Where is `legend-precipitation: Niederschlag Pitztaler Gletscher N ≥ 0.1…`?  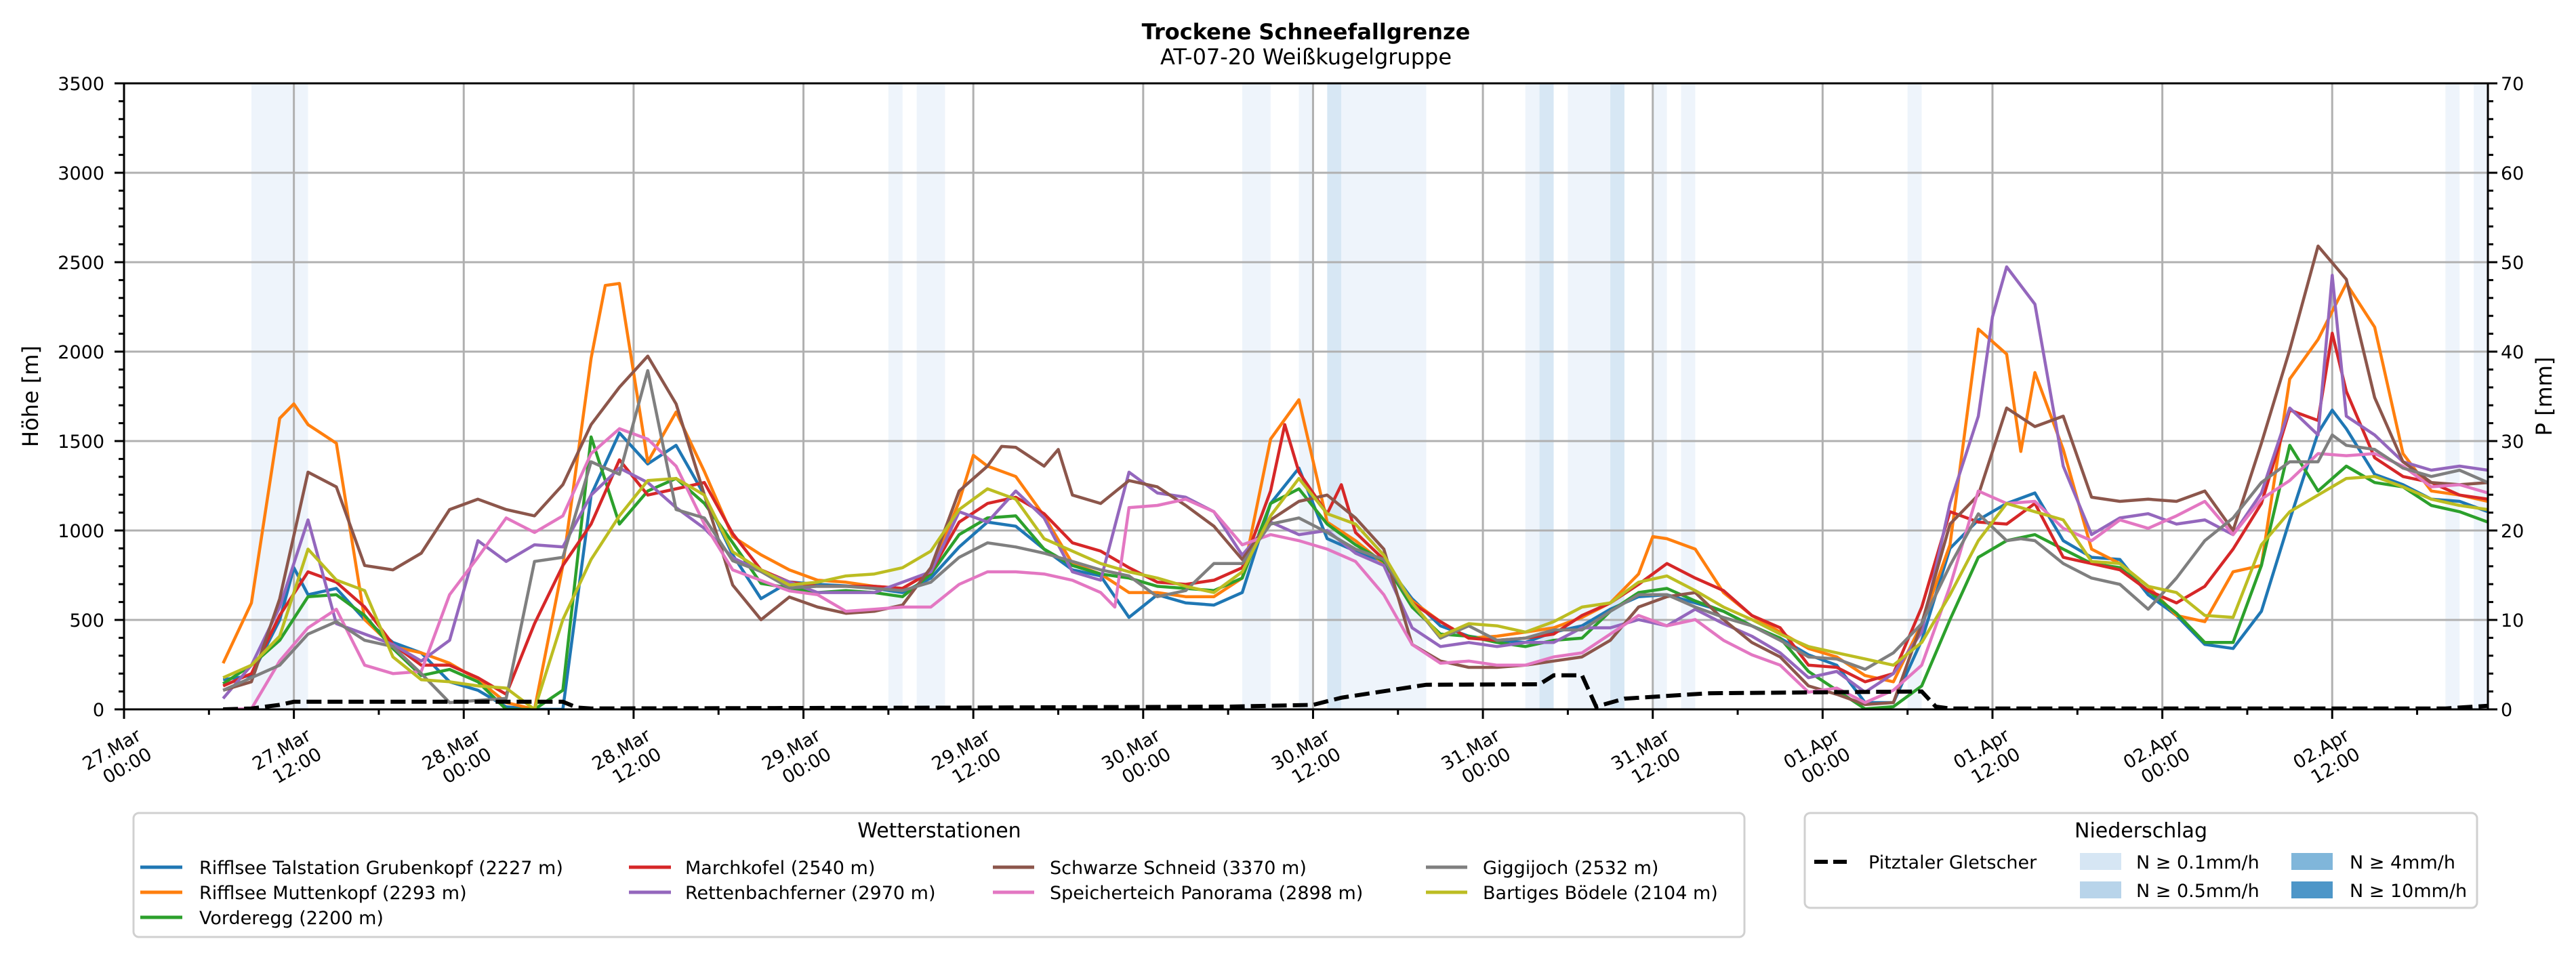
legend-precipitation: Niederschlag Pitztaler Gletscher N ≥ 0.1… is located at coordinates (2141, 860).